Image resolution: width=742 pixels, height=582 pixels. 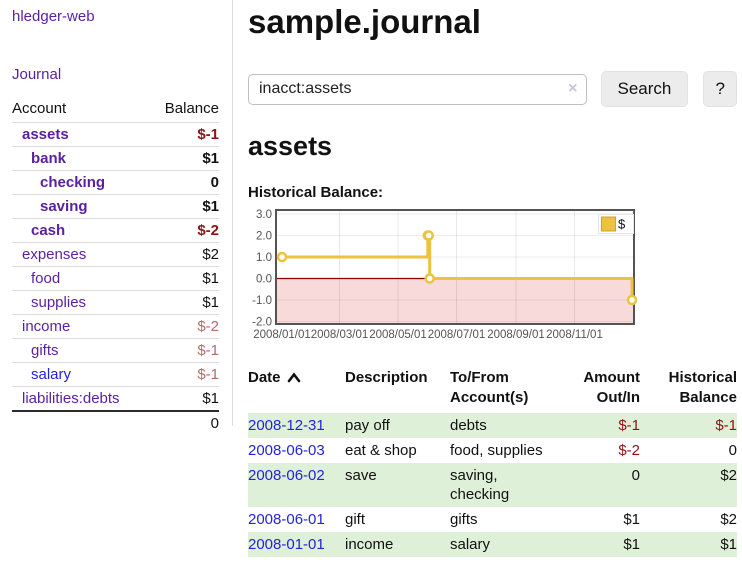 I want to click on transaction-row: 2008-06-01 gift gifts $1 $2, so click(x=492, y=519).